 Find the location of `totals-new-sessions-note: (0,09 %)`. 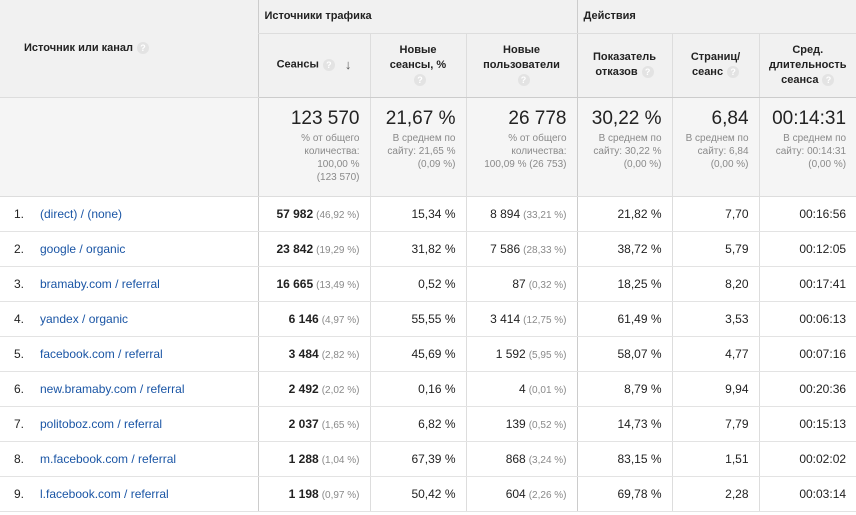

totals-new-sessions-note: (0,09 %) is located at coordinates (436, 164).